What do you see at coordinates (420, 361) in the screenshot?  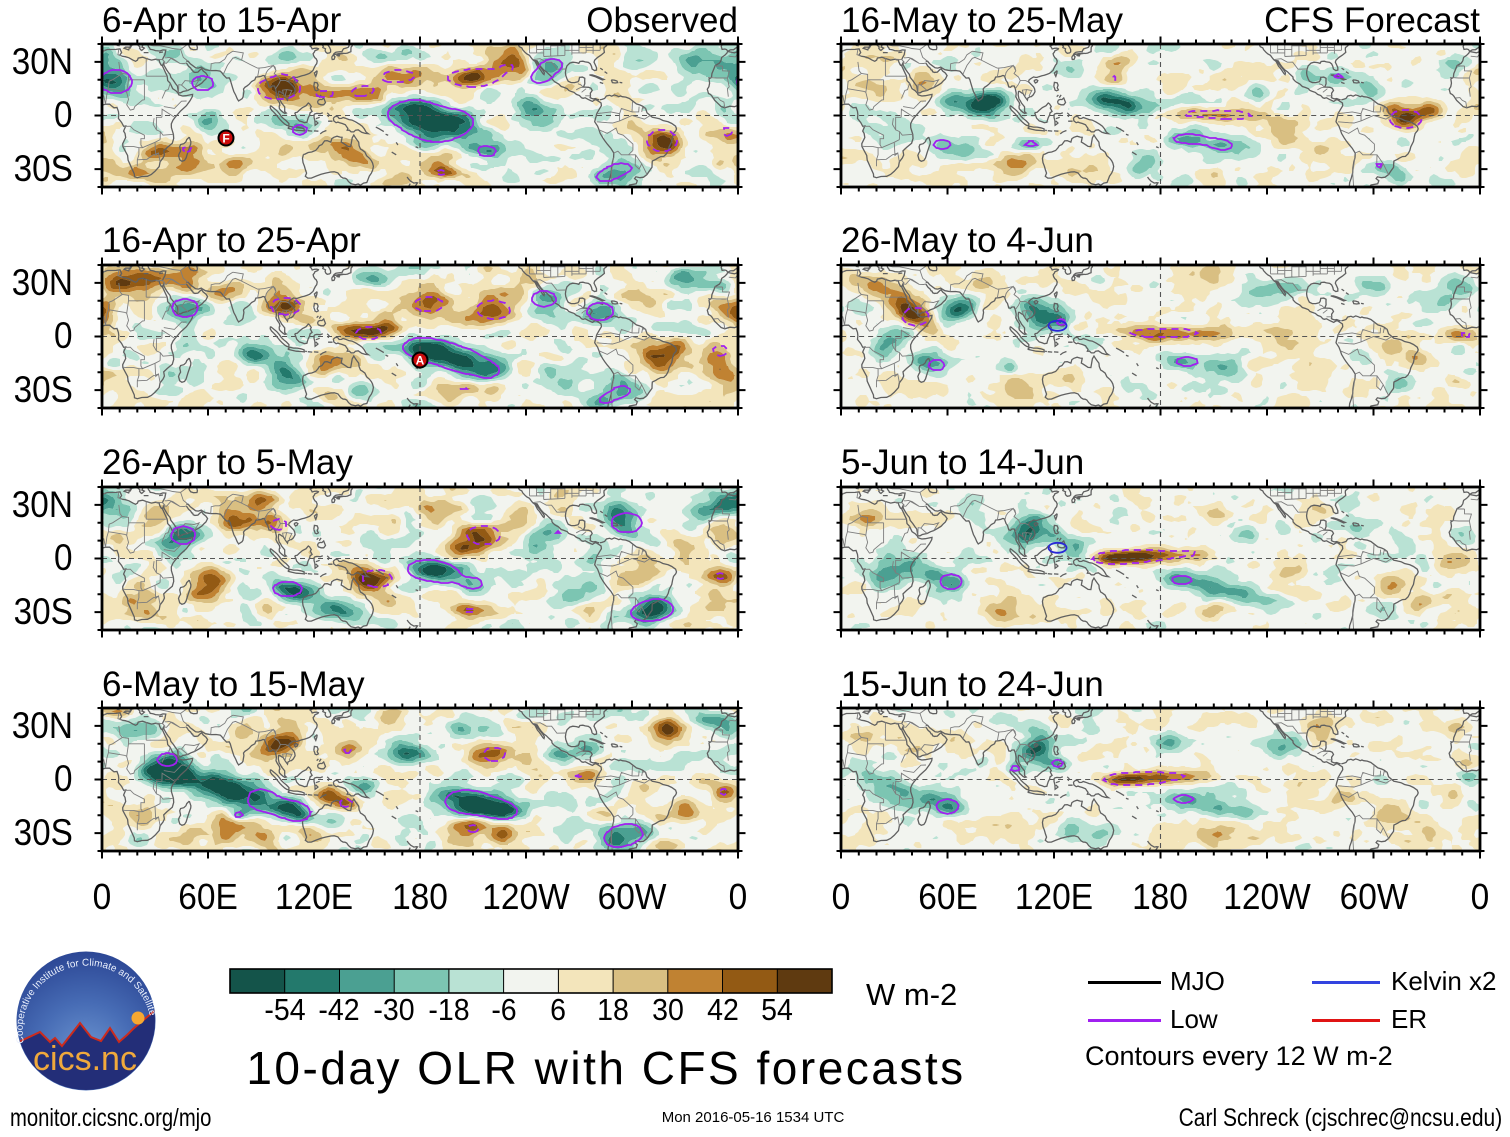 I see `svg-text: A` at bounding box center [420, 361].